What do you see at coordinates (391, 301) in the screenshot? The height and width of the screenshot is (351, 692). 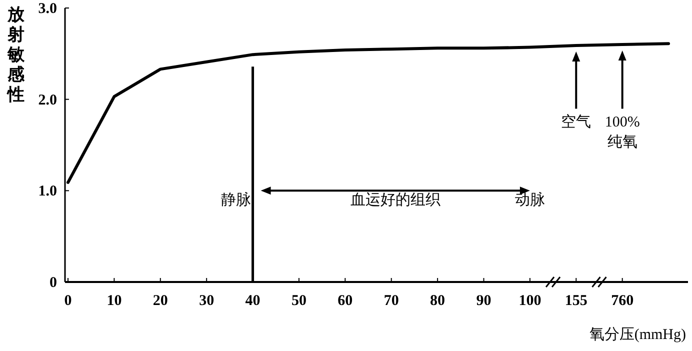 I see `x-tick-label: 70` at bounding box center [391, 301].